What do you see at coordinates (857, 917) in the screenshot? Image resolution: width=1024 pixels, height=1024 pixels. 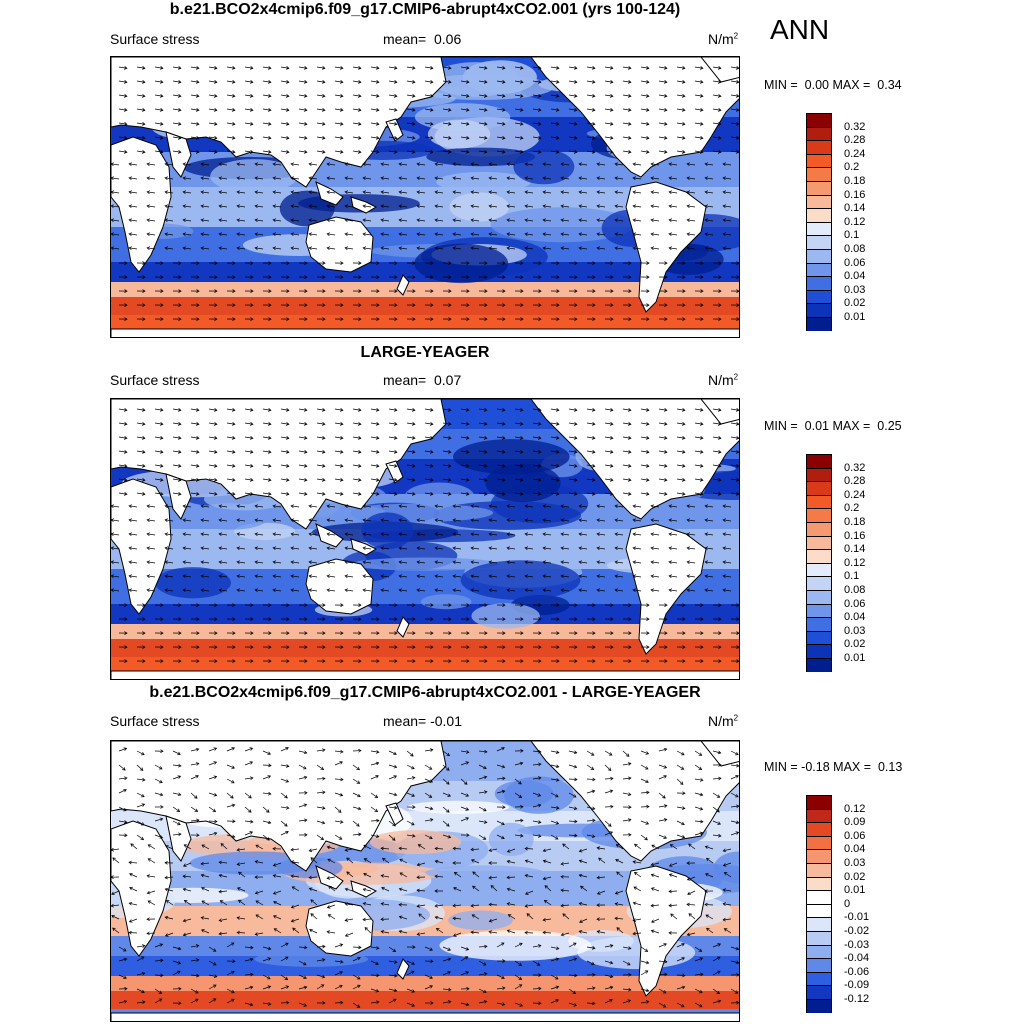 I see `colorbar-tick-label: -0.01` at bounding box center [857, 917].